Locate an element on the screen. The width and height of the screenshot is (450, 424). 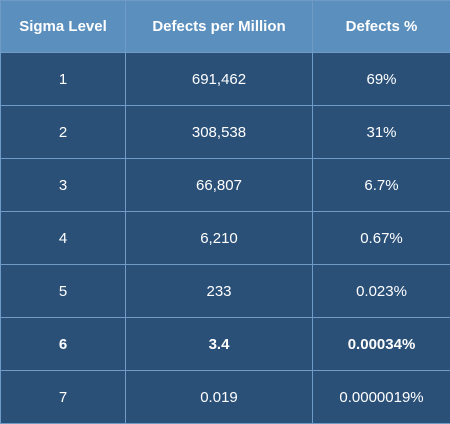
cell-defects-percent: 31% is located at coordinates (381, 132).